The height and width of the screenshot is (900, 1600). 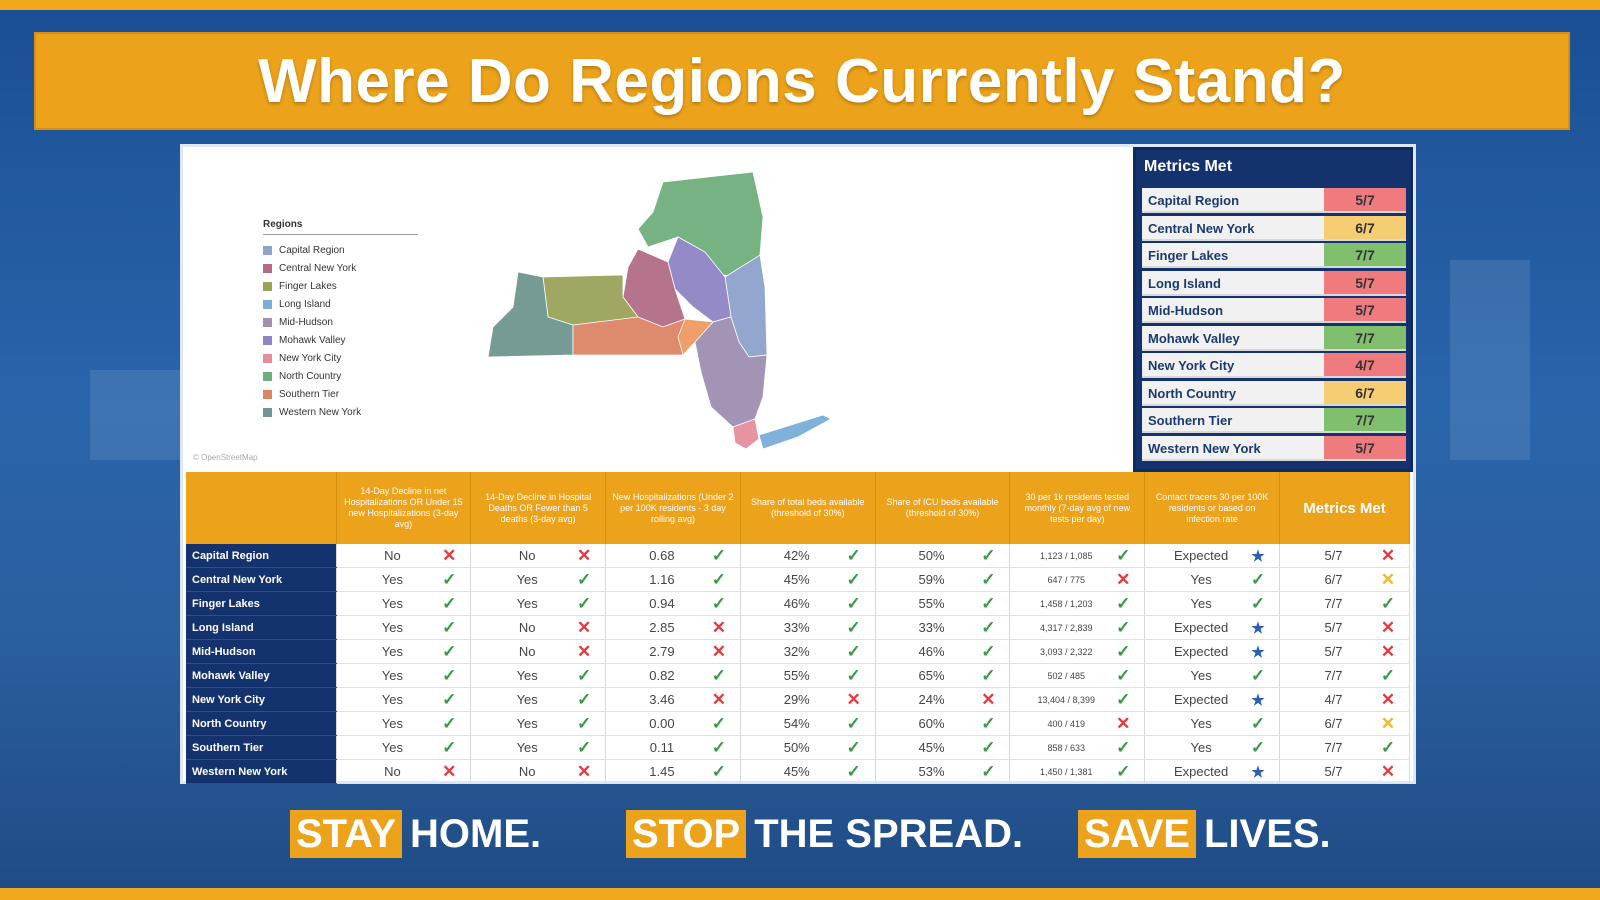 I want to click on metrics-met-row: Mid-Hudson 5/7, so click(x=1274, y=310).